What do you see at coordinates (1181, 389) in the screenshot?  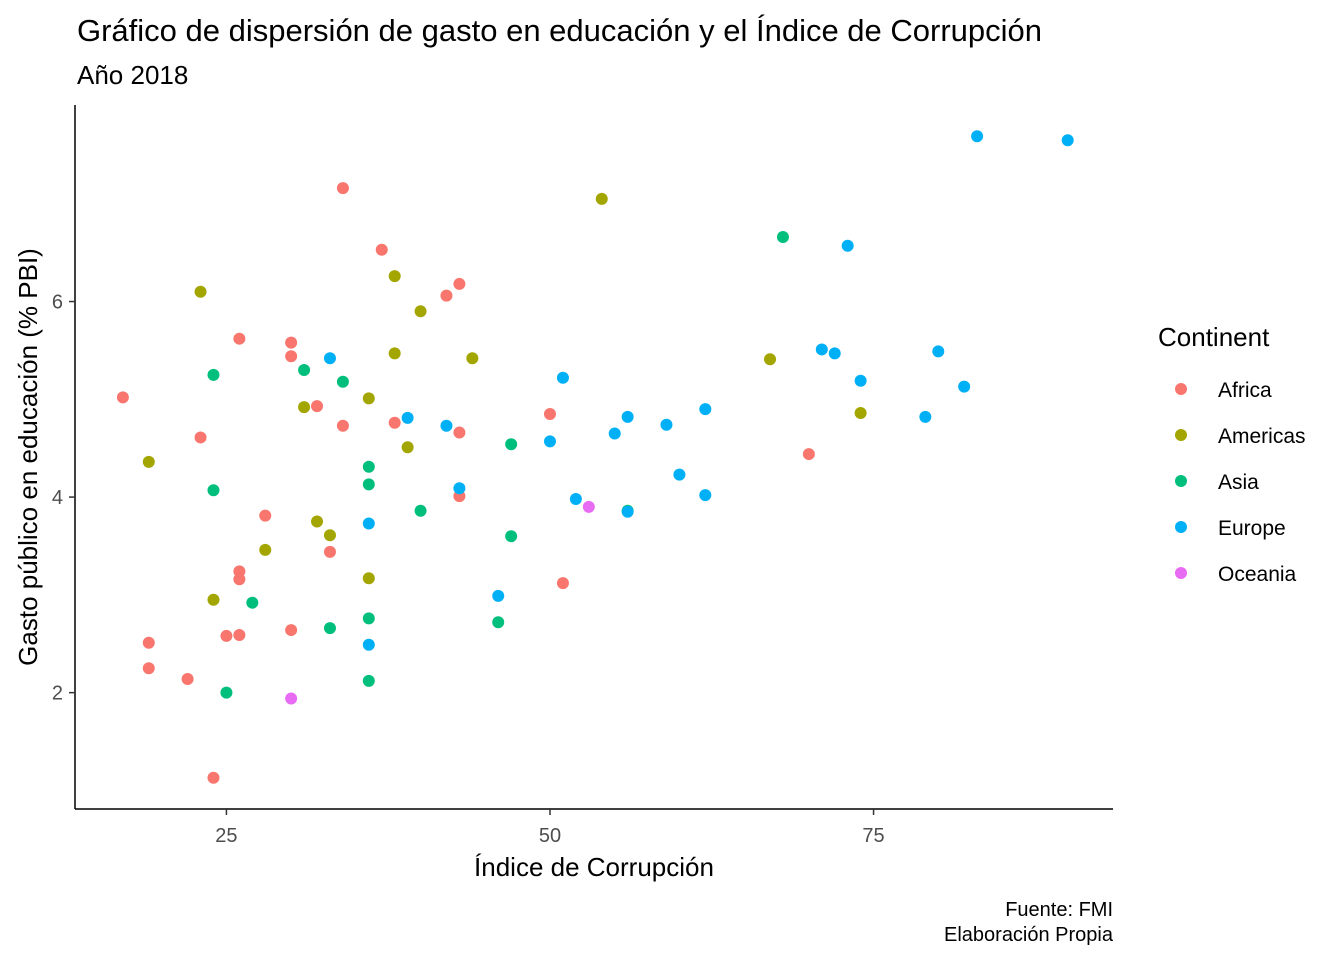 I see `legend-key-africa` at bounding box center [1181, 389].